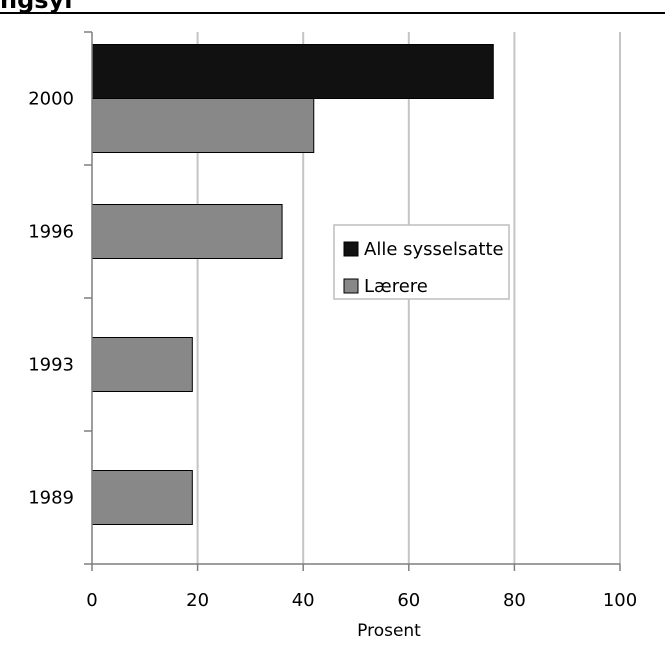  I want to click on bar-1993-l-rere, so click(142, 365).